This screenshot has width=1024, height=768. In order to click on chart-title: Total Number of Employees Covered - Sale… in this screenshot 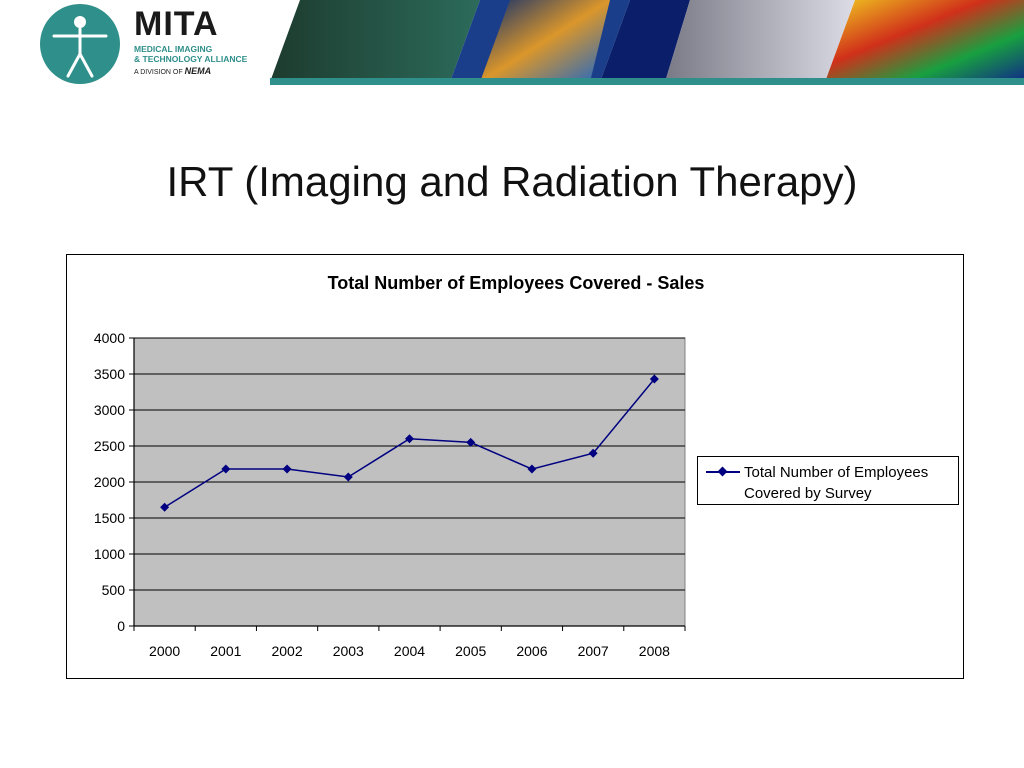, I will do `click(516, 283)`.